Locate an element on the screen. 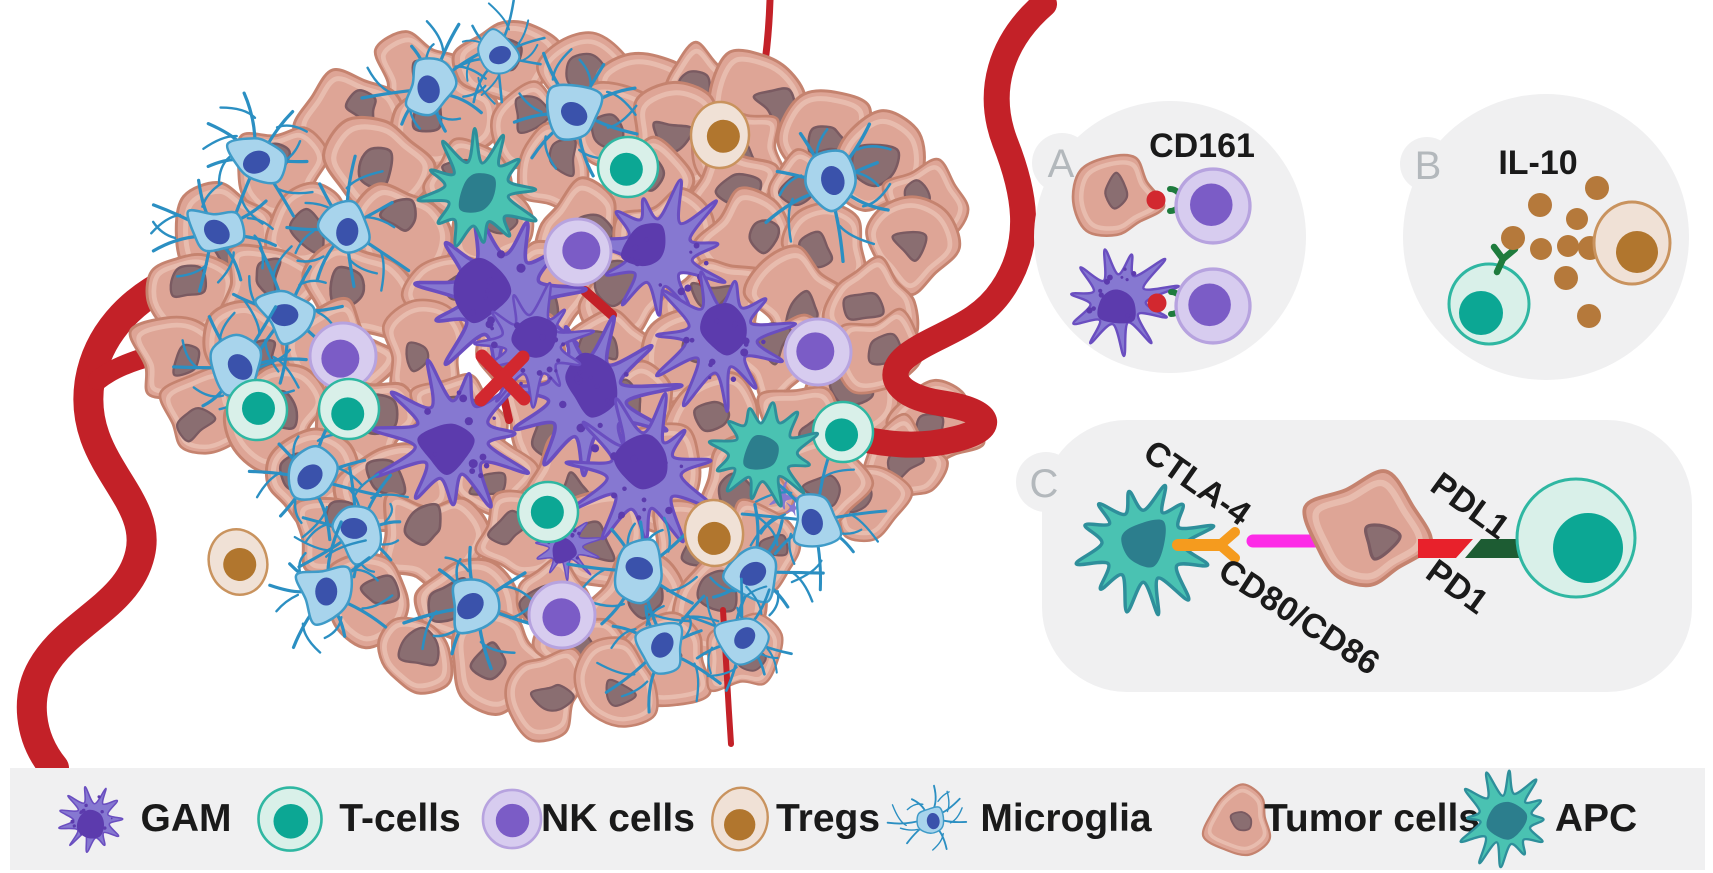 This screenshot has width=1713, height=873. legend-label-apc: APC is located at coordinates (1596, 818).